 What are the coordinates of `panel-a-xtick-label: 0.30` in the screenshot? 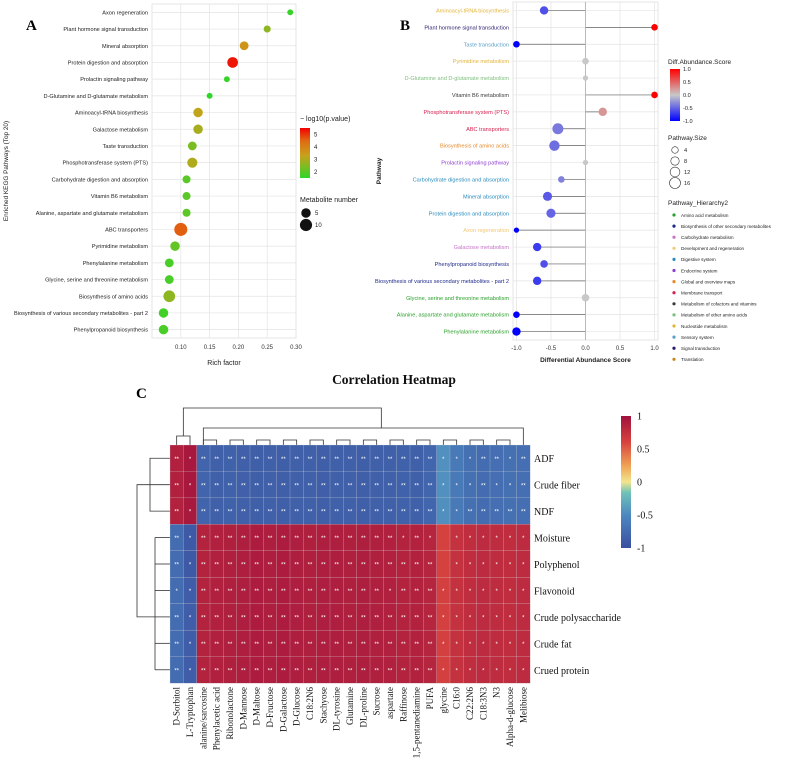 It's located at (296, 348).